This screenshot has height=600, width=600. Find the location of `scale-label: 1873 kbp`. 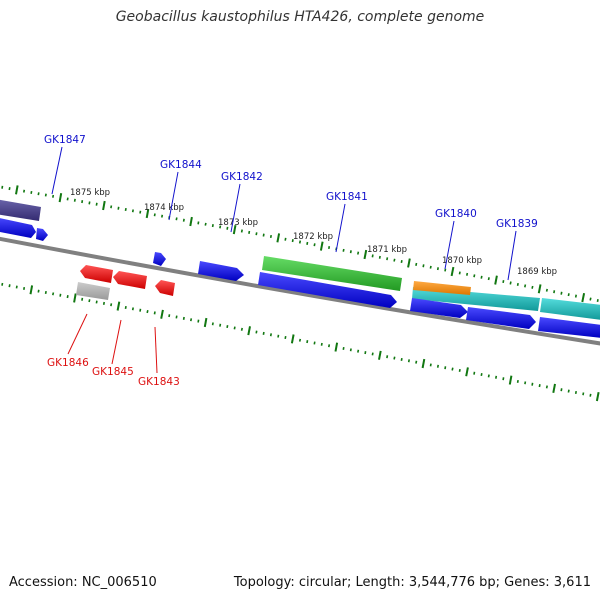

scale-label: 1873 kbp is located at coordinates (238, 223).